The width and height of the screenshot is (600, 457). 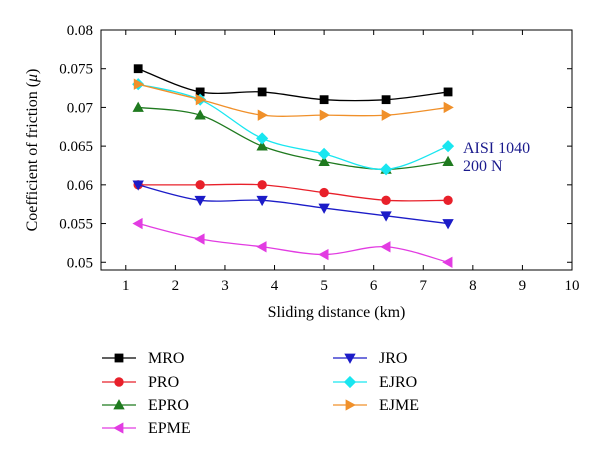 What do you see at coordinates (473, 286) in the screenshot?
I see `x-tick-label: 8` at bounding box center [473, 286].